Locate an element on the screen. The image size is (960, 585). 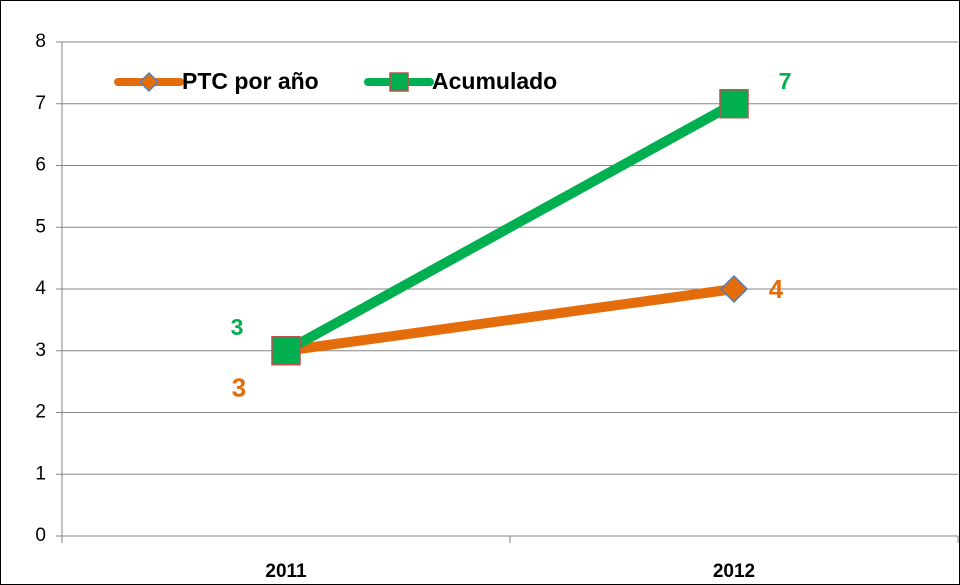
series-line is located at coordinates (510, 320).